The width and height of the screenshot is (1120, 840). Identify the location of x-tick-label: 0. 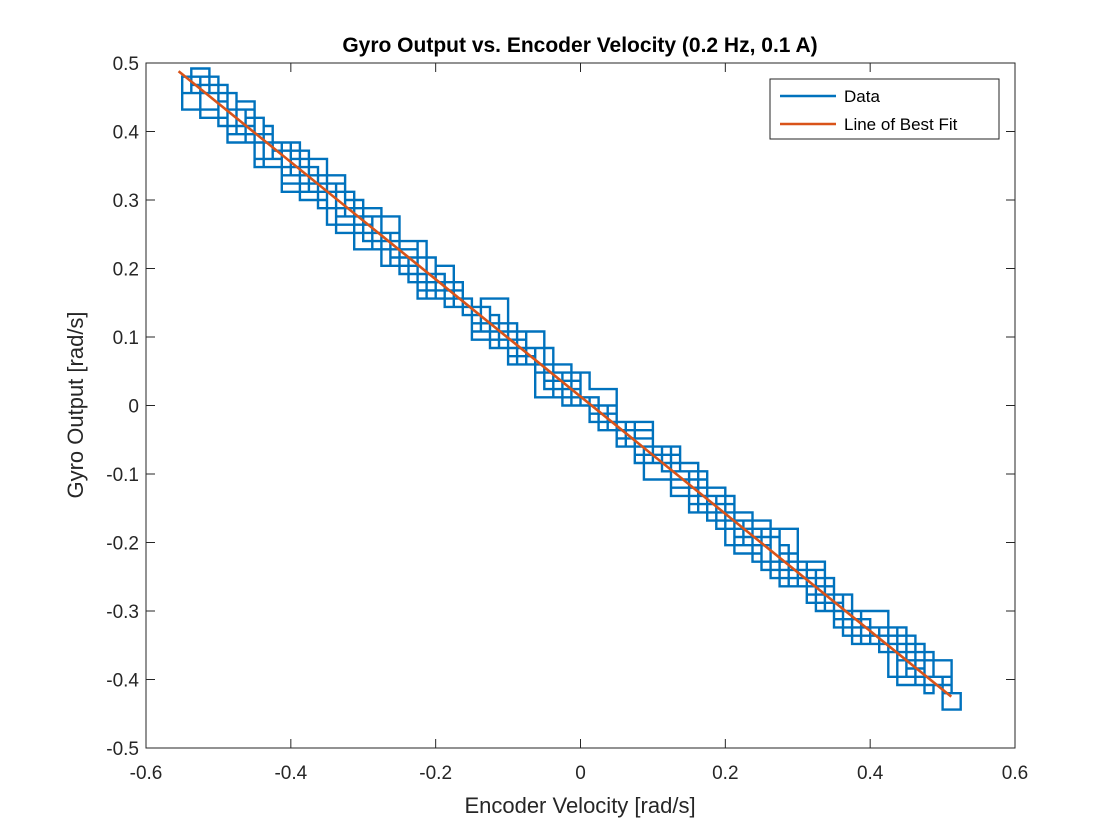
(580, 773).